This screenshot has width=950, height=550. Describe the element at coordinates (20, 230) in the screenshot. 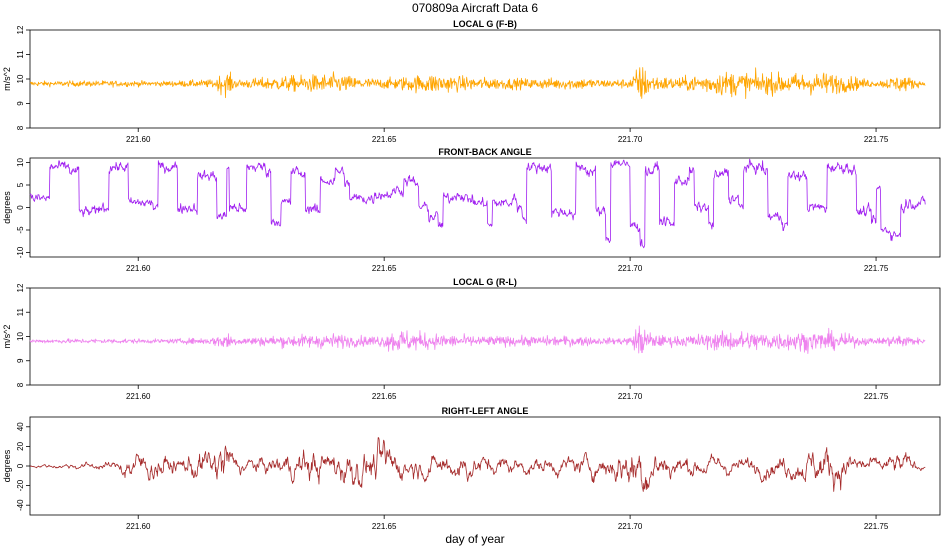

I see `y-tick-label: -5` at that location.